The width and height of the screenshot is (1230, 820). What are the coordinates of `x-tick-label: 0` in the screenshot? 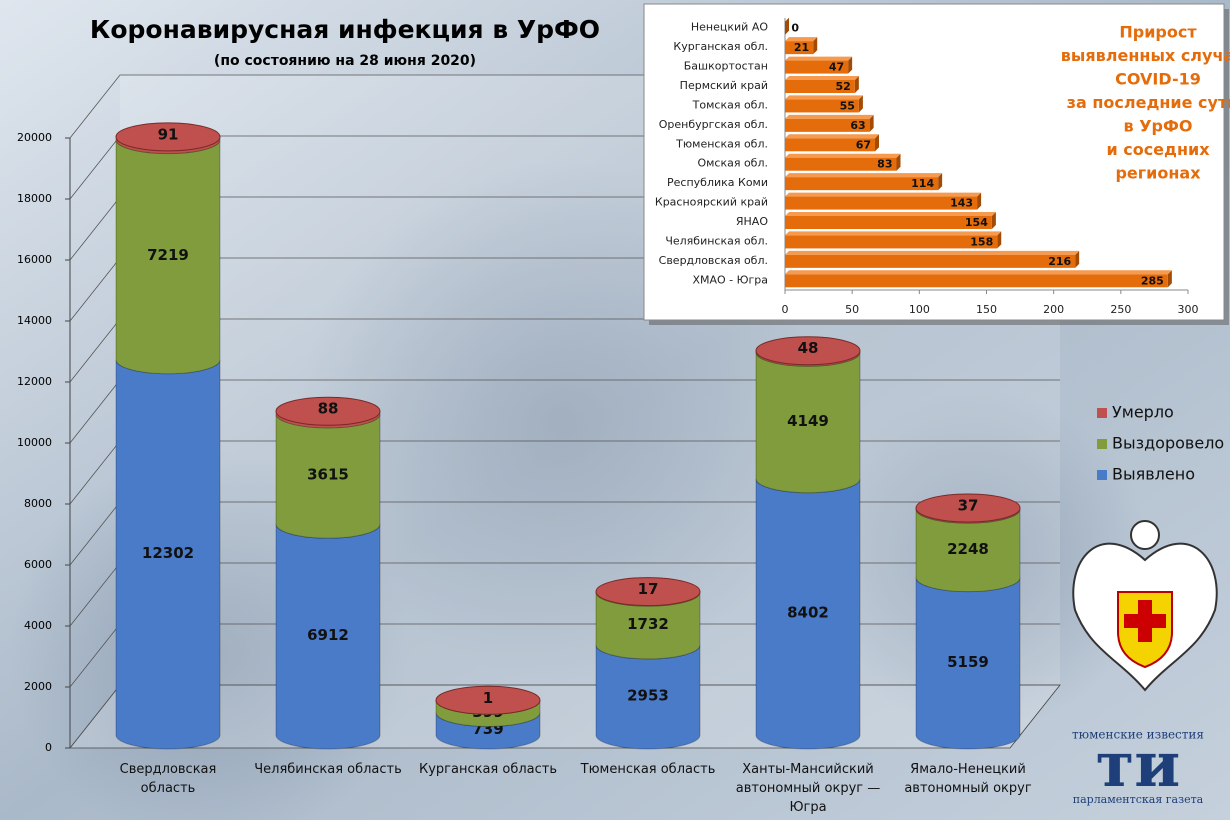 It's located at (785, 309).